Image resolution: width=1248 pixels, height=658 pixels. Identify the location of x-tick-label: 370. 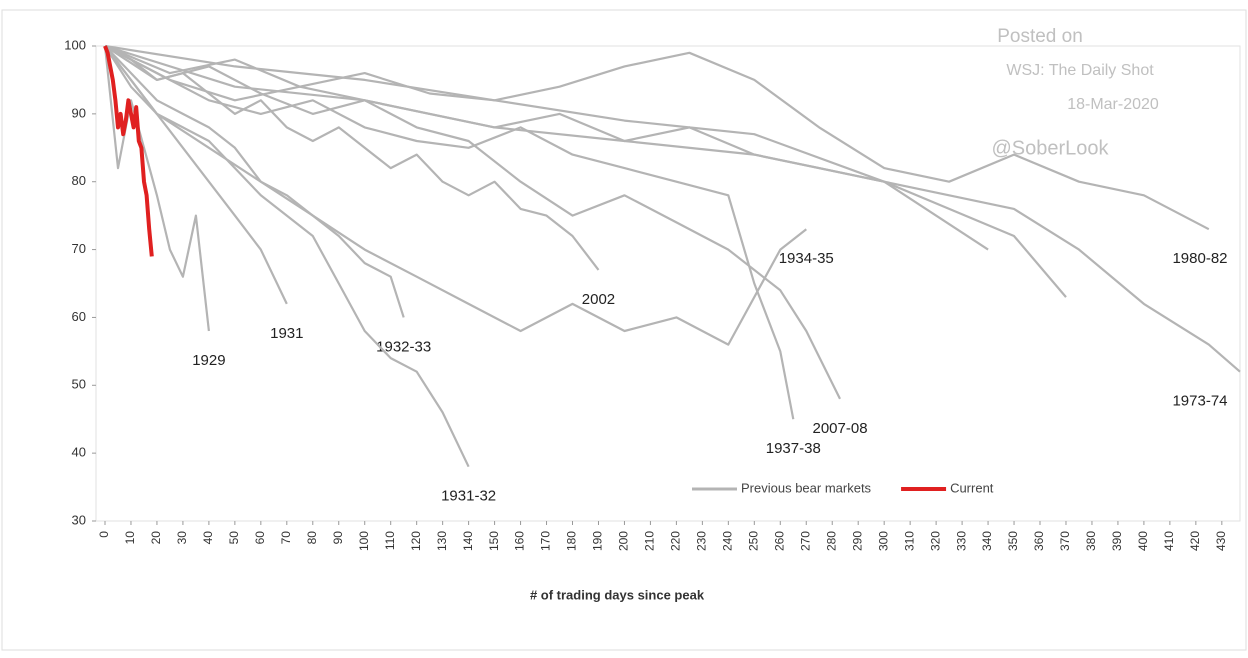
(1065, 541).